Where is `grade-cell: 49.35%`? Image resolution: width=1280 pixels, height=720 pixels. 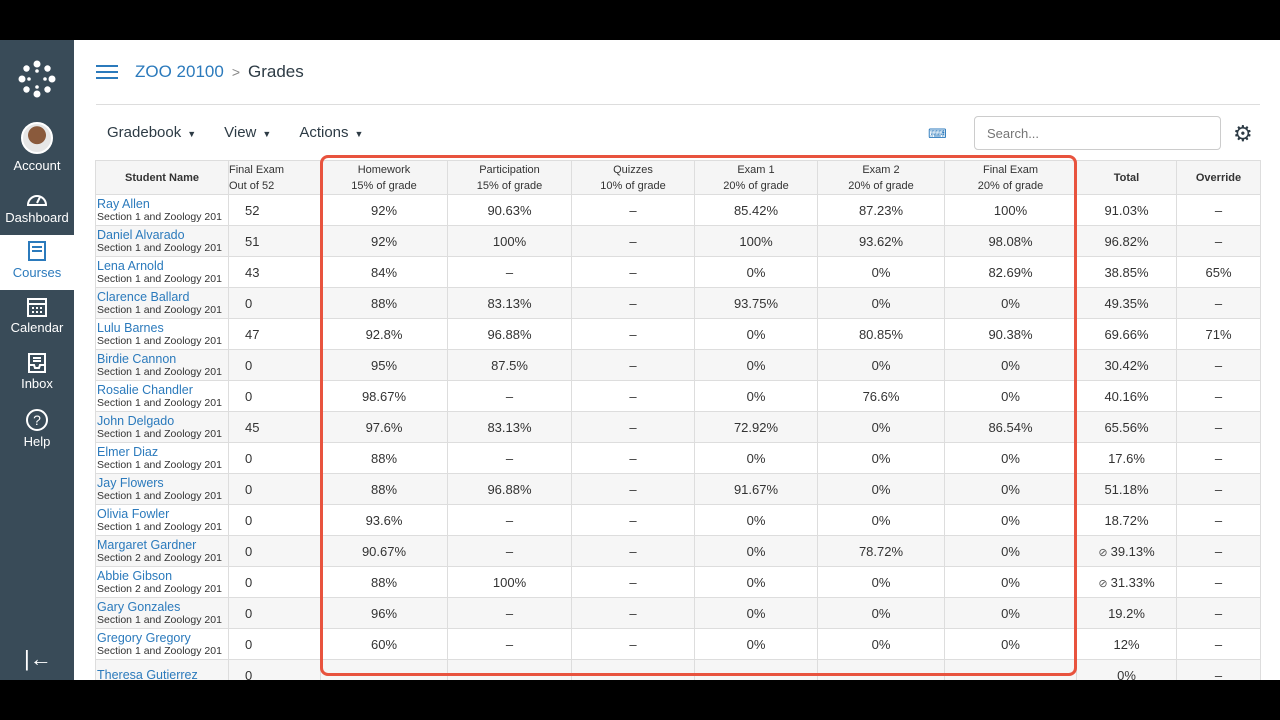 grade-cell: 49.35% is located at coordinates (1126, 303).